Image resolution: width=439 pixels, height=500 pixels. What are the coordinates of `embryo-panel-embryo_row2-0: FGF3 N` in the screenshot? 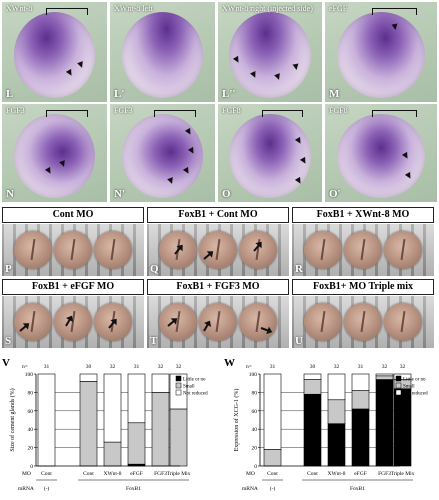 It's located at (54, 153).